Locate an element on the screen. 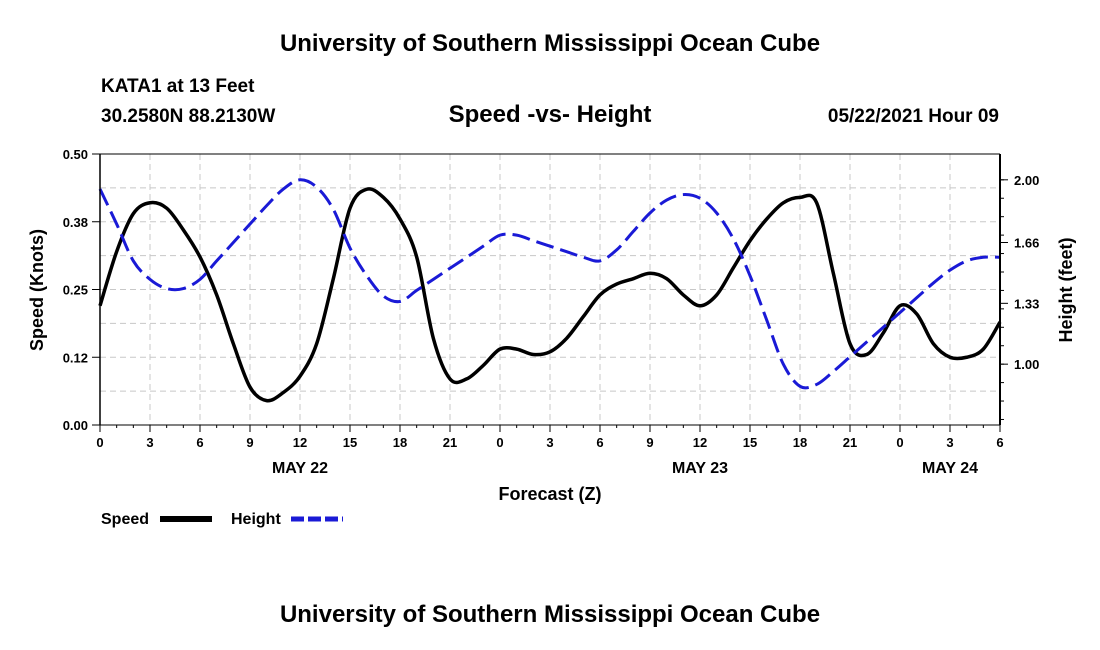 The image size is (1100, 650). y-tick-label: 0.00 is located at coordinates (75, 425).